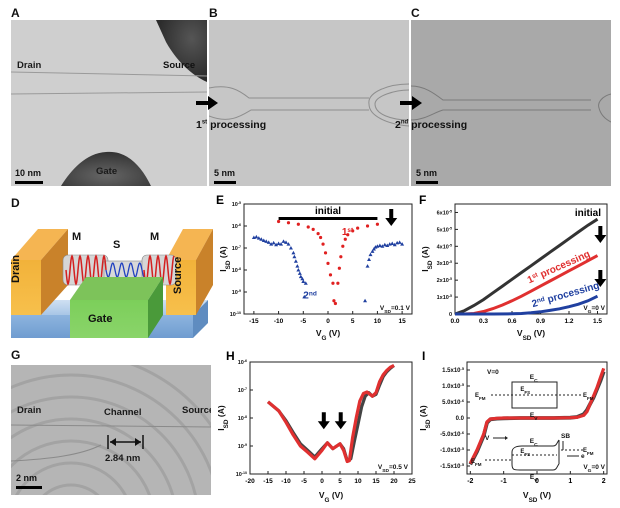 The width and height of the screenshot is (620, 508). I want to click on x-tick-label: 15, so click(403, 321).